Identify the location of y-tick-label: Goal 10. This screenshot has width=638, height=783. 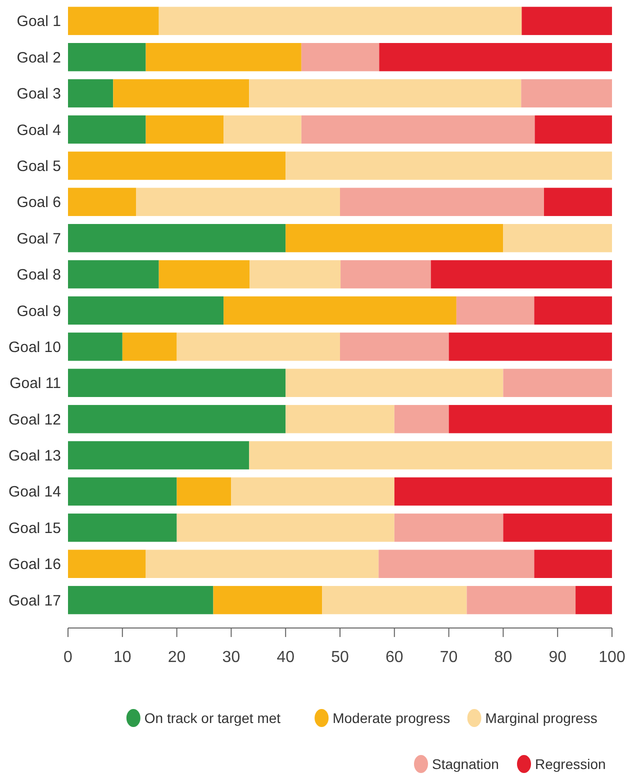
(34, 347).